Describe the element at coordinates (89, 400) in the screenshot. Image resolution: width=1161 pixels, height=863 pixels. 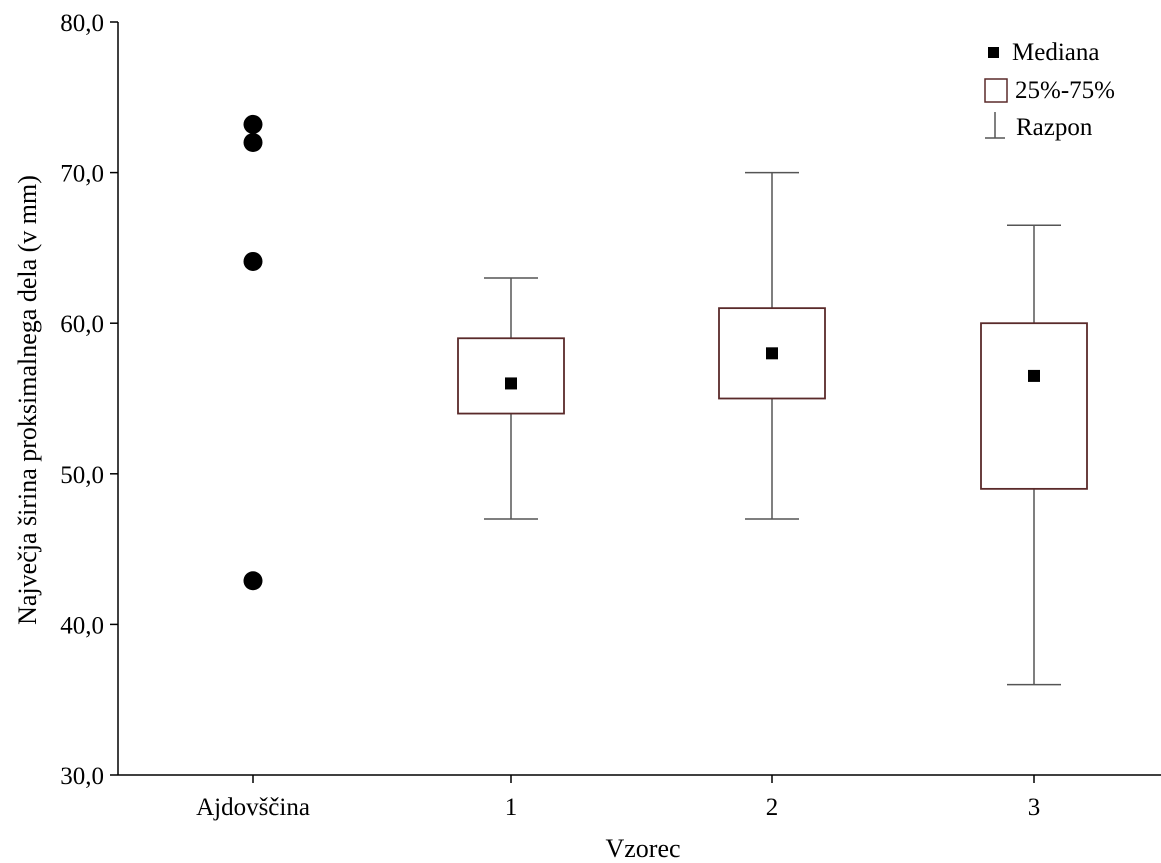
I see `y-ticks: 30,0 40,0 50,0 60,0 70,0 80,0` at that location.